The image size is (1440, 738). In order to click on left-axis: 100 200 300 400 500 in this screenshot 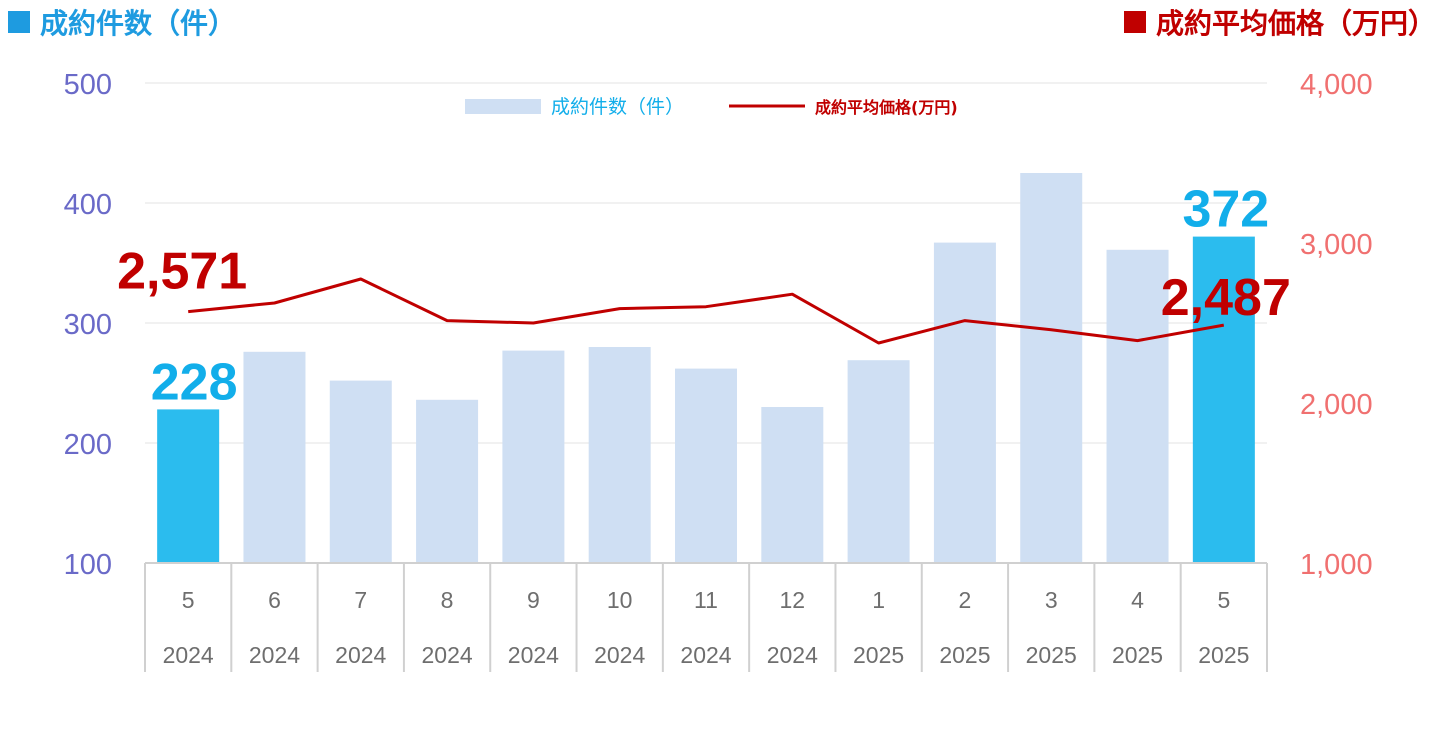, I will do `click(88, 325)`.